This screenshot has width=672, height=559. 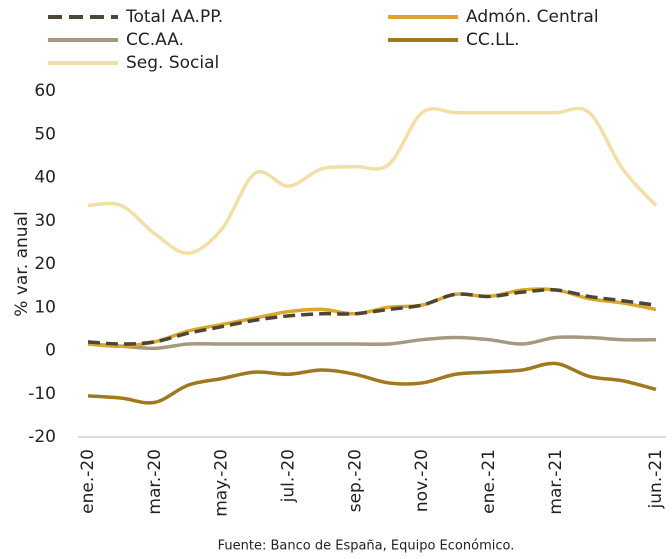 I want to click on y-tick-label: -10, so click(x=42, y=394).